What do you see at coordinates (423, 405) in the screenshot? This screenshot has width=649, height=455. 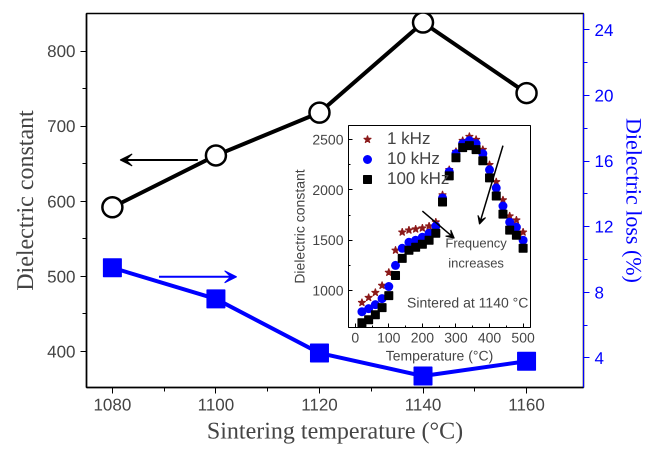 I see `x-tick-label: 1140` at bounding box center [423, 405].